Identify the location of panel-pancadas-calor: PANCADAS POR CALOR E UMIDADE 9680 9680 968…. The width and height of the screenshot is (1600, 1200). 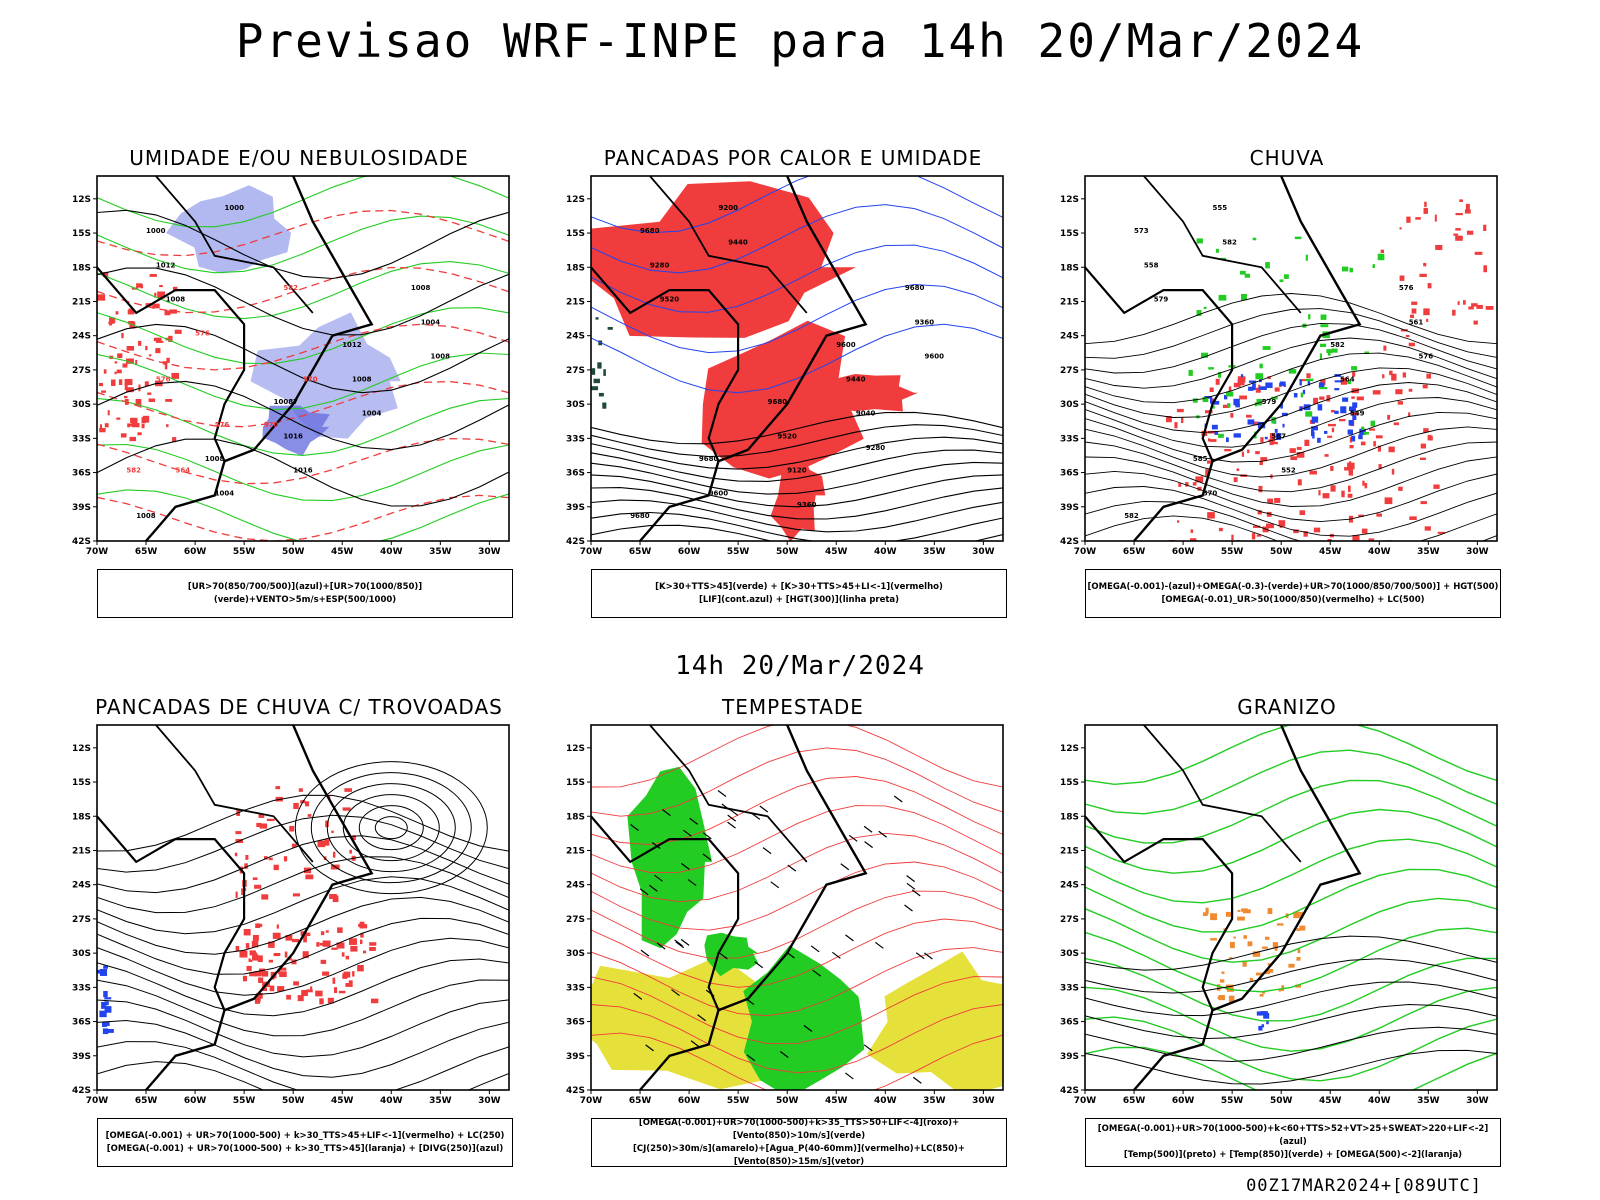
(793, 386).